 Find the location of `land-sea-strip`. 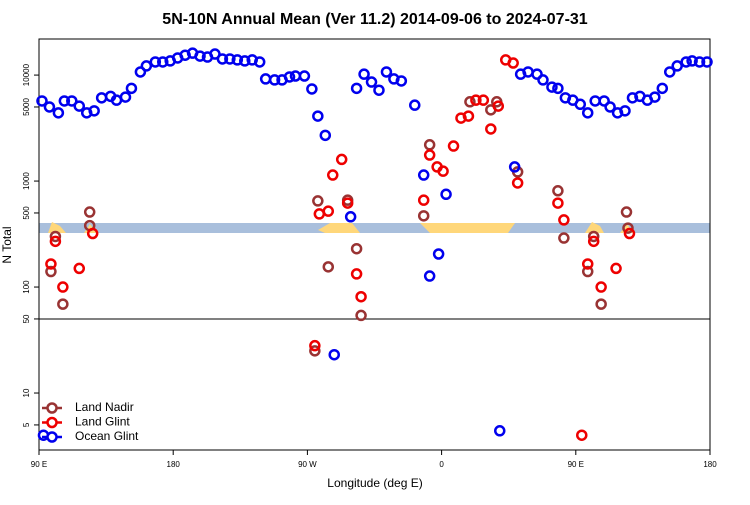

land-sea-strip is located at coordinates (374, 227).